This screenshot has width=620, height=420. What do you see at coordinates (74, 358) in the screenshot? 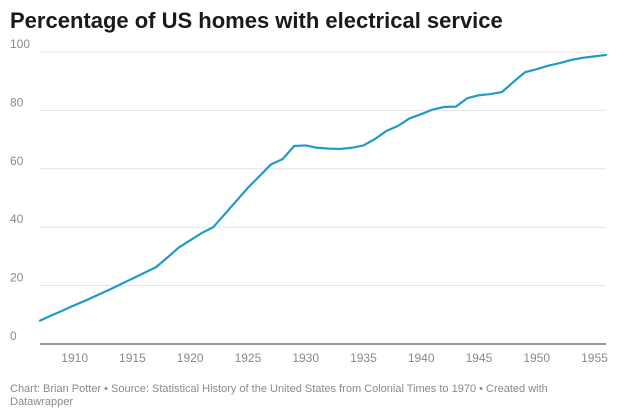
I see `x-tick-label-1910: 1910` at bounding box center [74, 358].